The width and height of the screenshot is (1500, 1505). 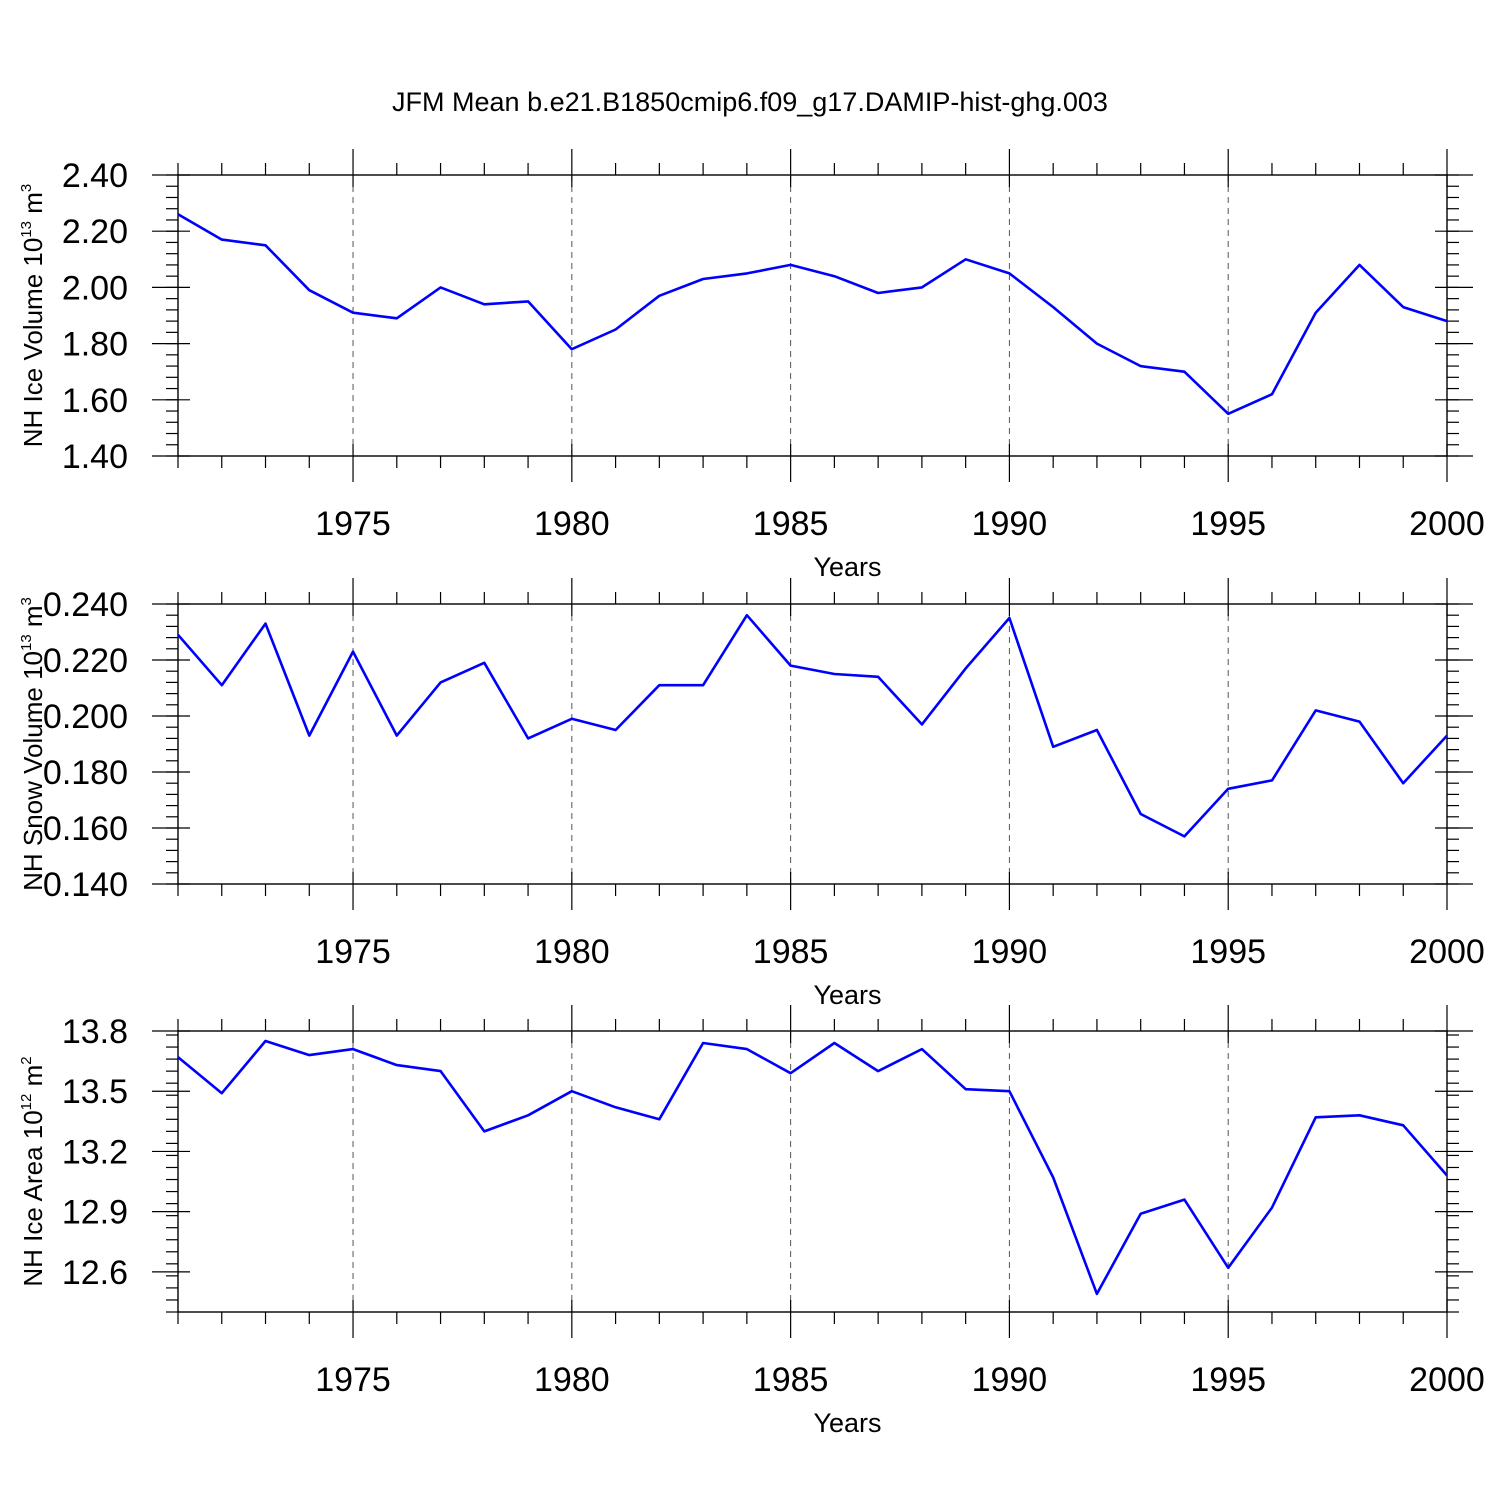 What do you see at coordinates (85, 717) in the screenshot?
I see `y-tick-label: 0.200` at bounding box center [85, 717].